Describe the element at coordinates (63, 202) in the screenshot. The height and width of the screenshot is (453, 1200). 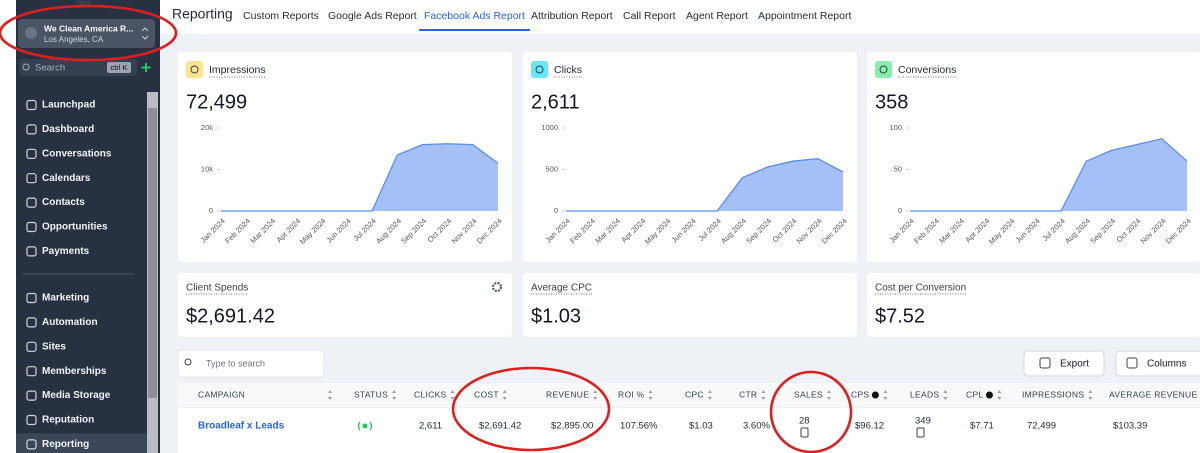
I see `nav-item: Contacts` at that location.